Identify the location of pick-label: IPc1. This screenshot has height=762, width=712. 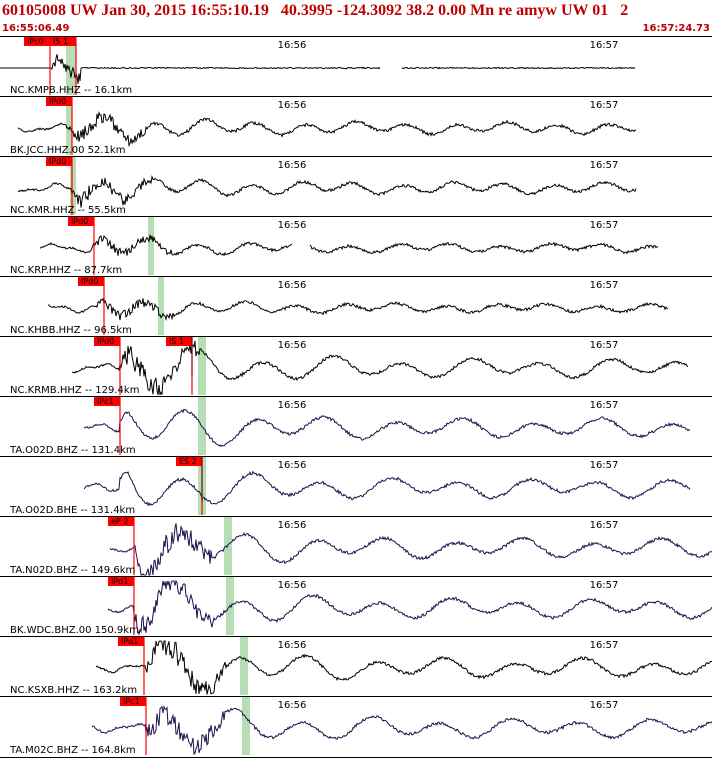
(105, 401).